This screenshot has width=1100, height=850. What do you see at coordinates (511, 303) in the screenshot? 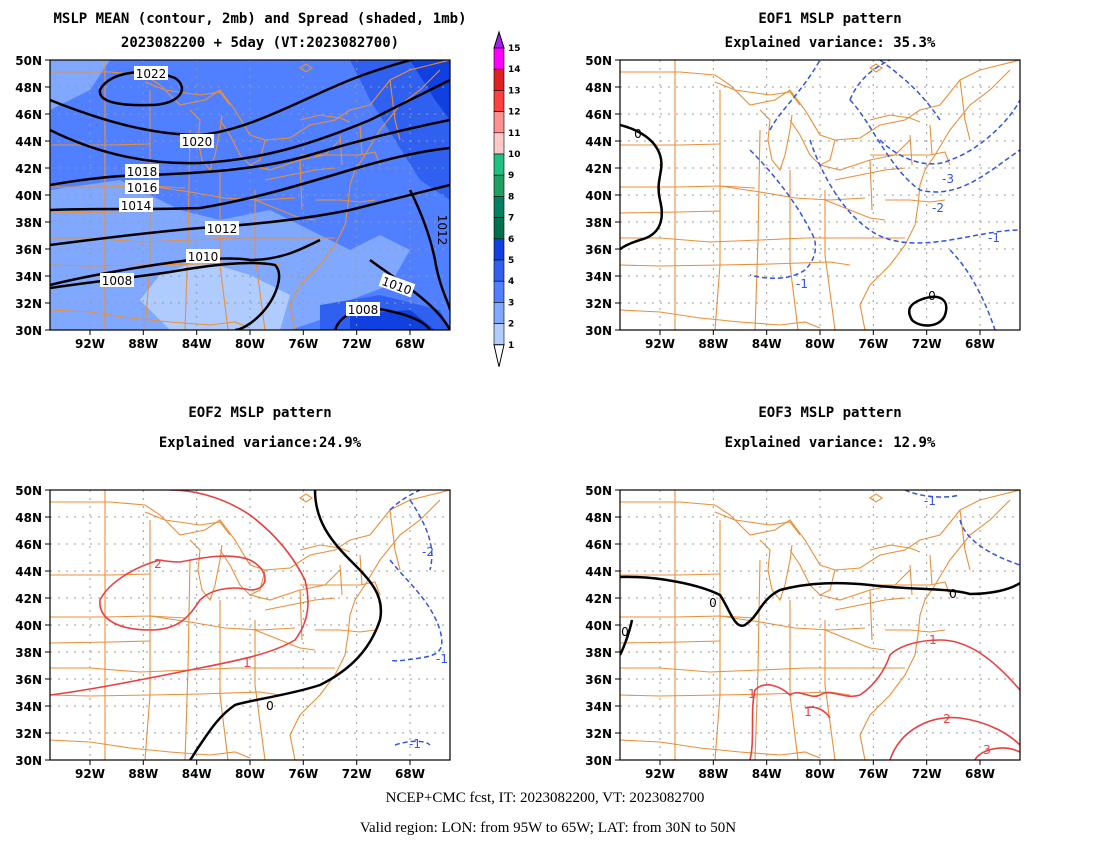
I see `colorbar-label: 3` at bounding box center [511, 303].